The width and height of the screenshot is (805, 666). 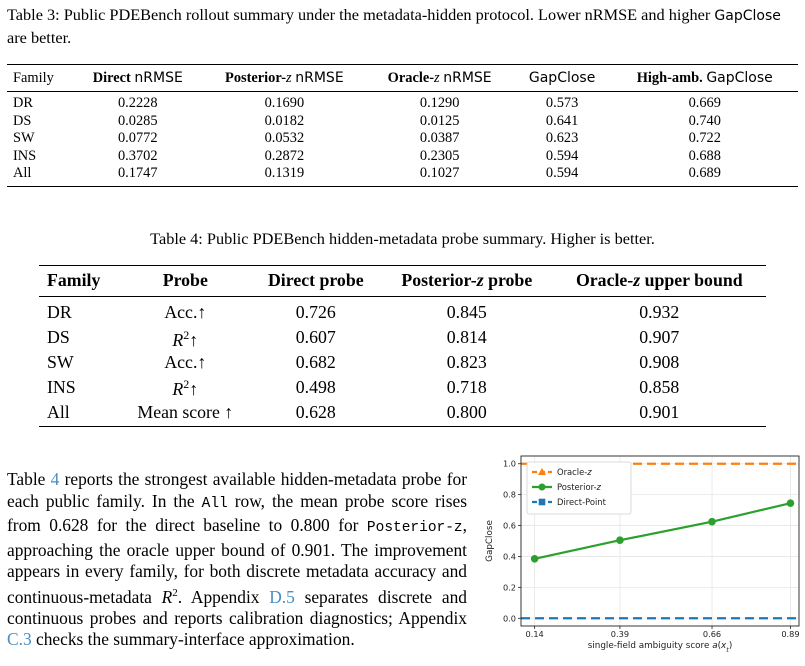 What do you see at coordinates (315, 386) in the screenshot?
I see `table4-cell-direct: 0.498` at bounding box center [315, 386].